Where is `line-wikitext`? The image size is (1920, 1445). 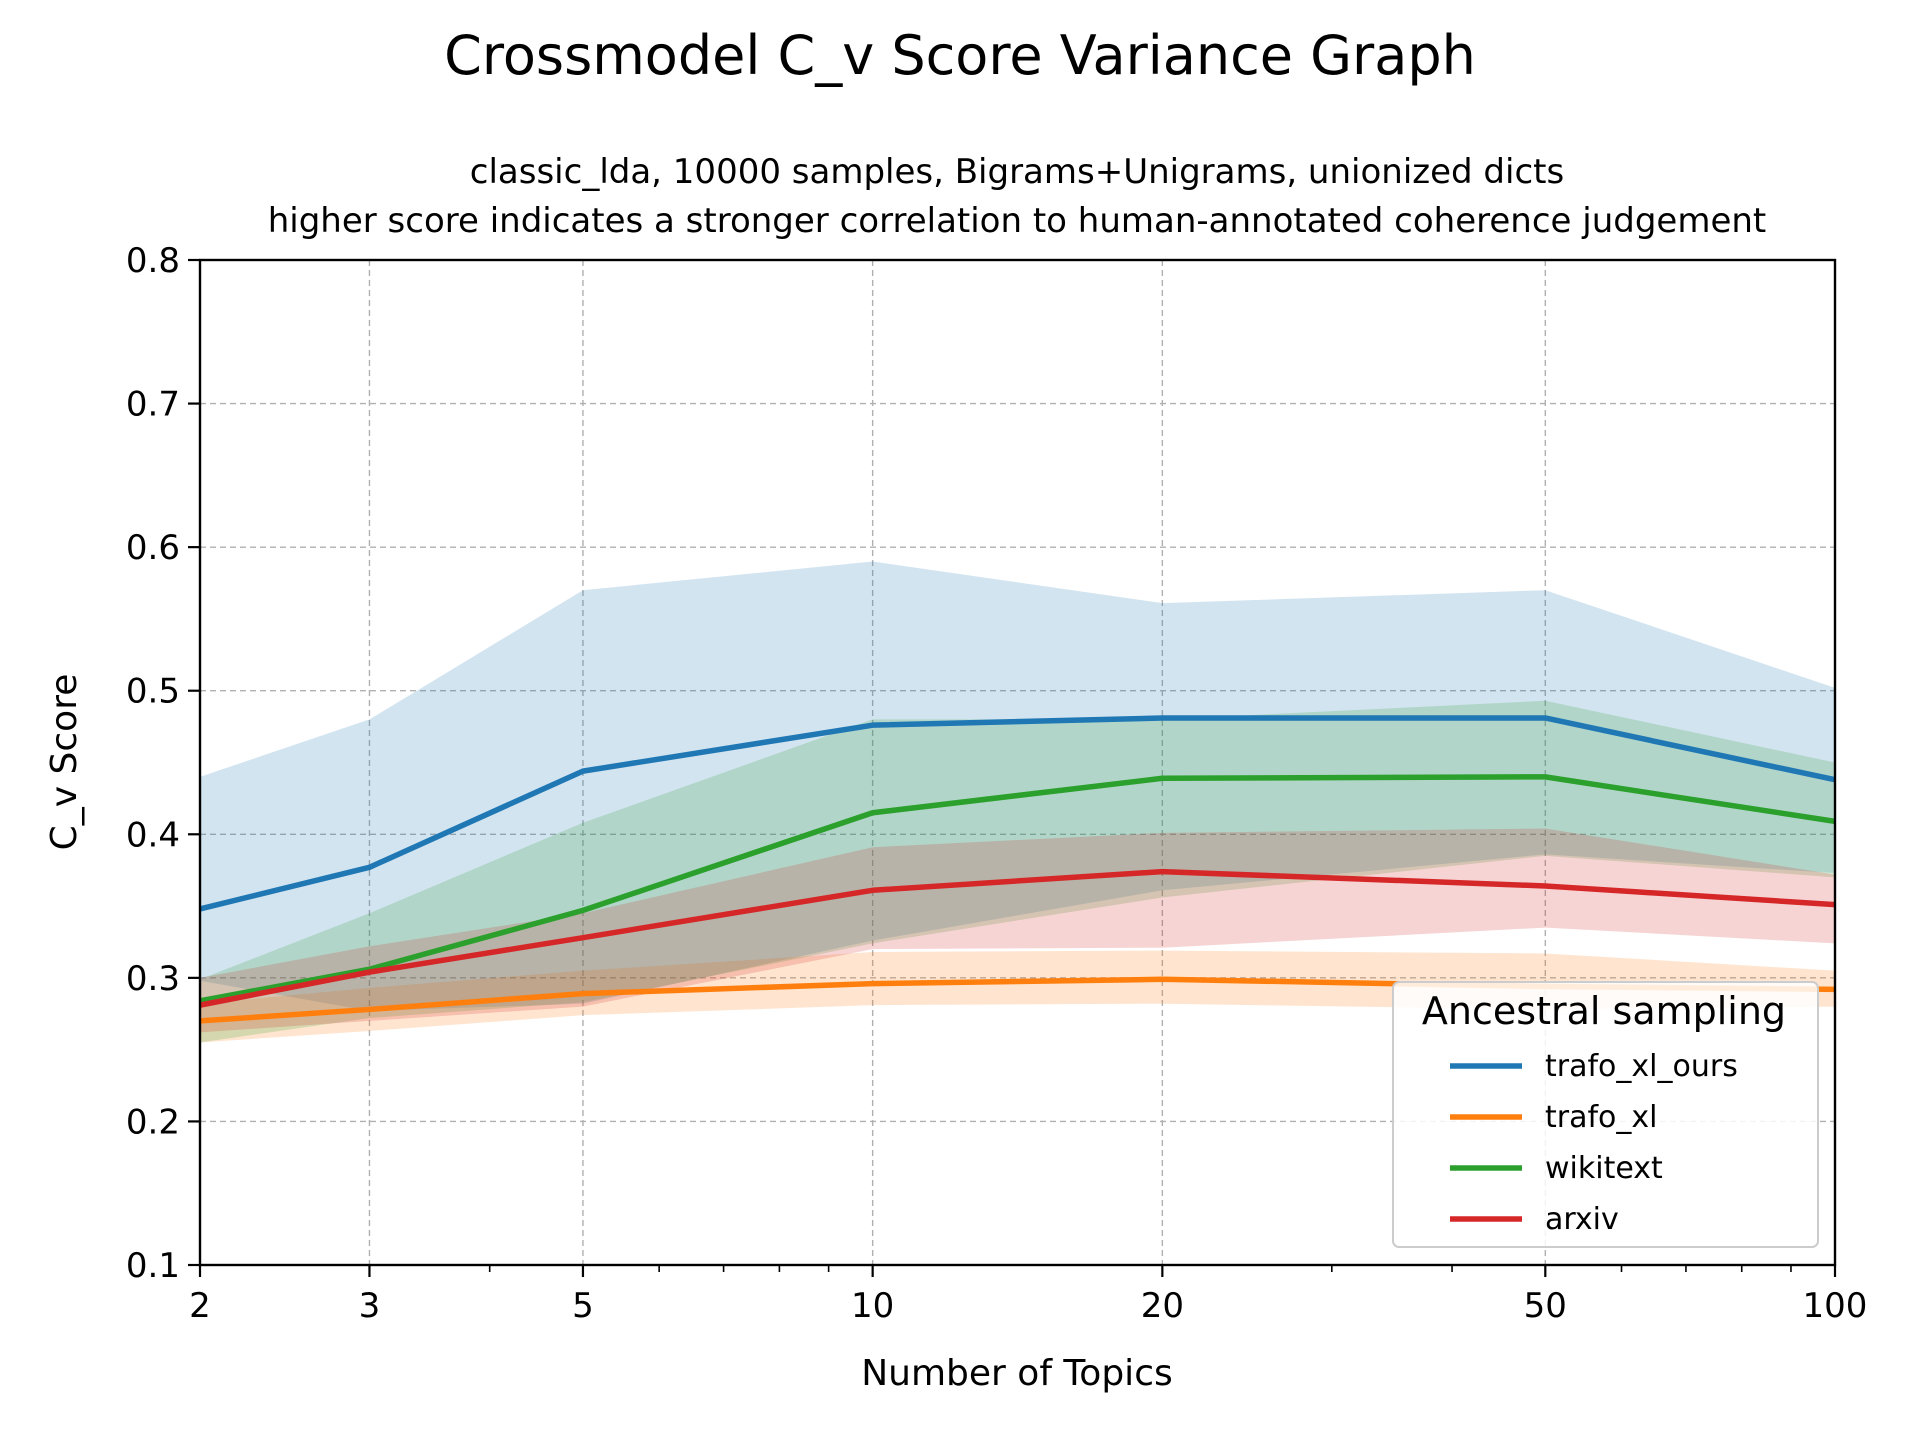 line-wikitext is located at coordinates (1017, 889).